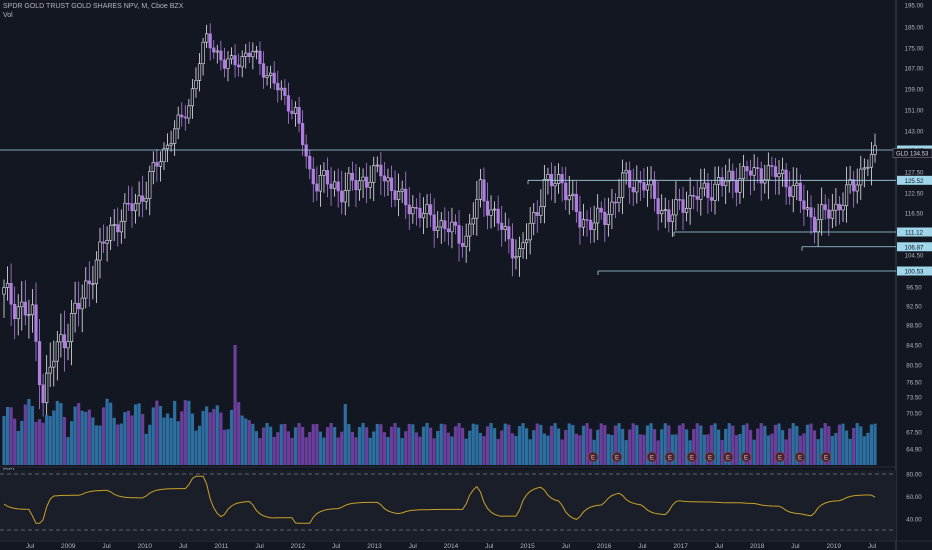 Image resolution: width=932 pixels, height=550 pixels. What do you see at coordinates (912, 153) in the screenshot?
I see `current-price-tag` at bounding box center [912, 153].